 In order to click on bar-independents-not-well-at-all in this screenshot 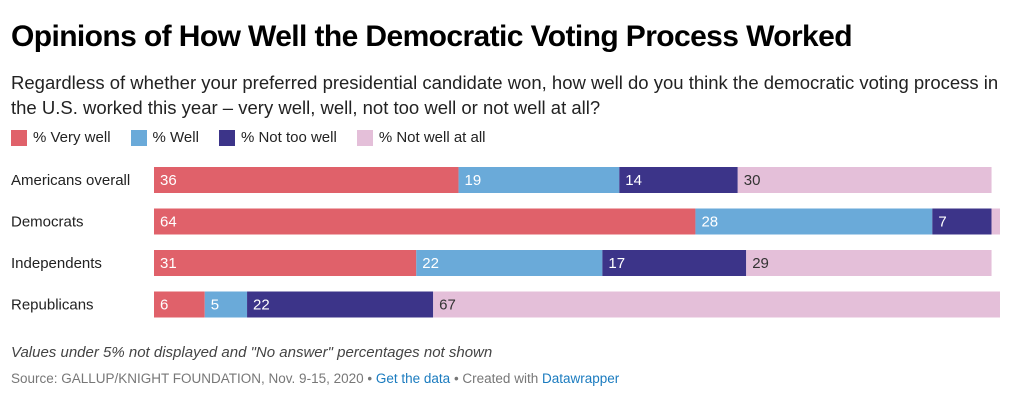, I will do `click(869, 263)`.